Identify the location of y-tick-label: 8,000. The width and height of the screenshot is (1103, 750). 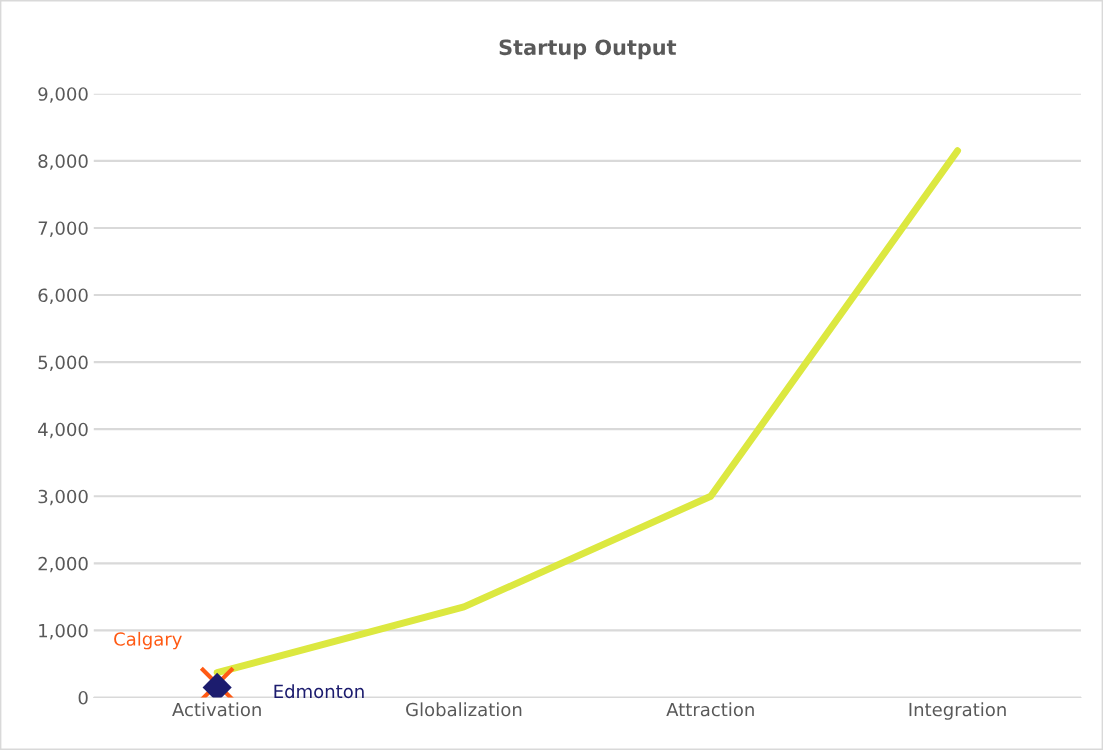
(63, 162).